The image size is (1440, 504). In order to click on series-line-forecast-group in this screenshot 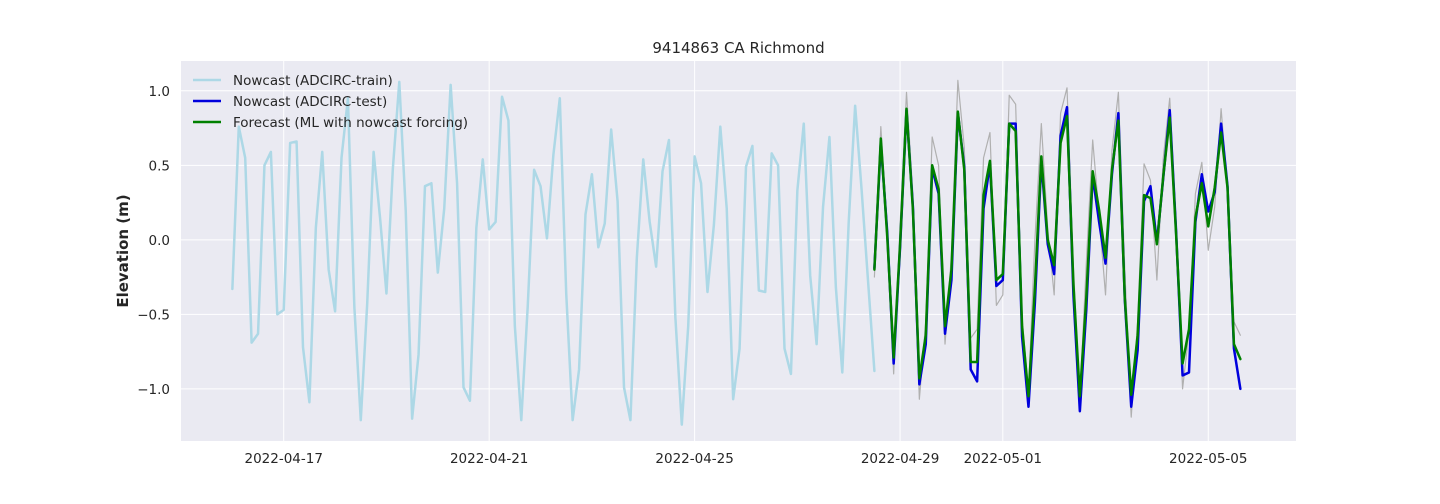, I will do `click(1057, 252)`.